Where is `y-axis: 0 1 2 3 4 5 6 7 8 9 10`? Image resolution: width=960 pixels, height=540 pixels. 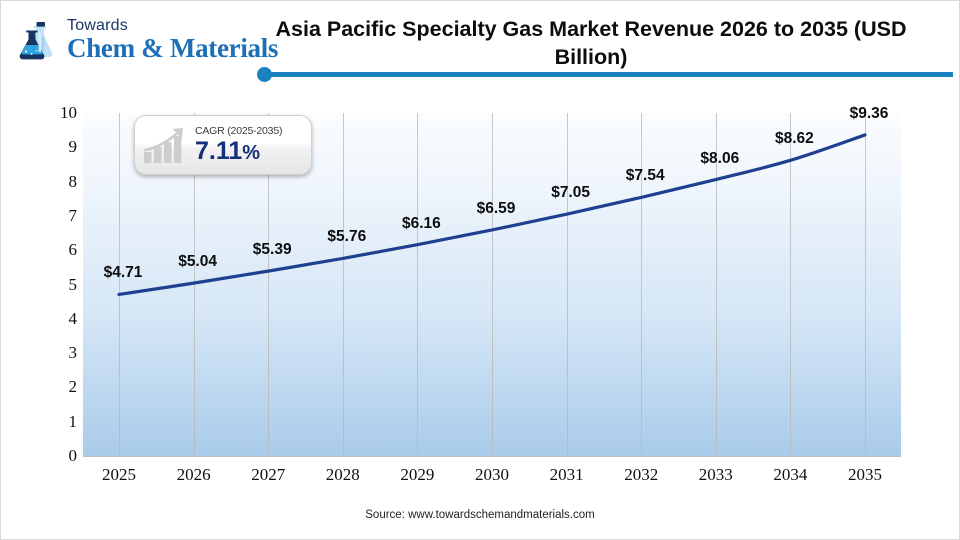 y-axis: 0 1 2 3 4 5 6 7 8 9 10 is located at coordinates (57, 284).